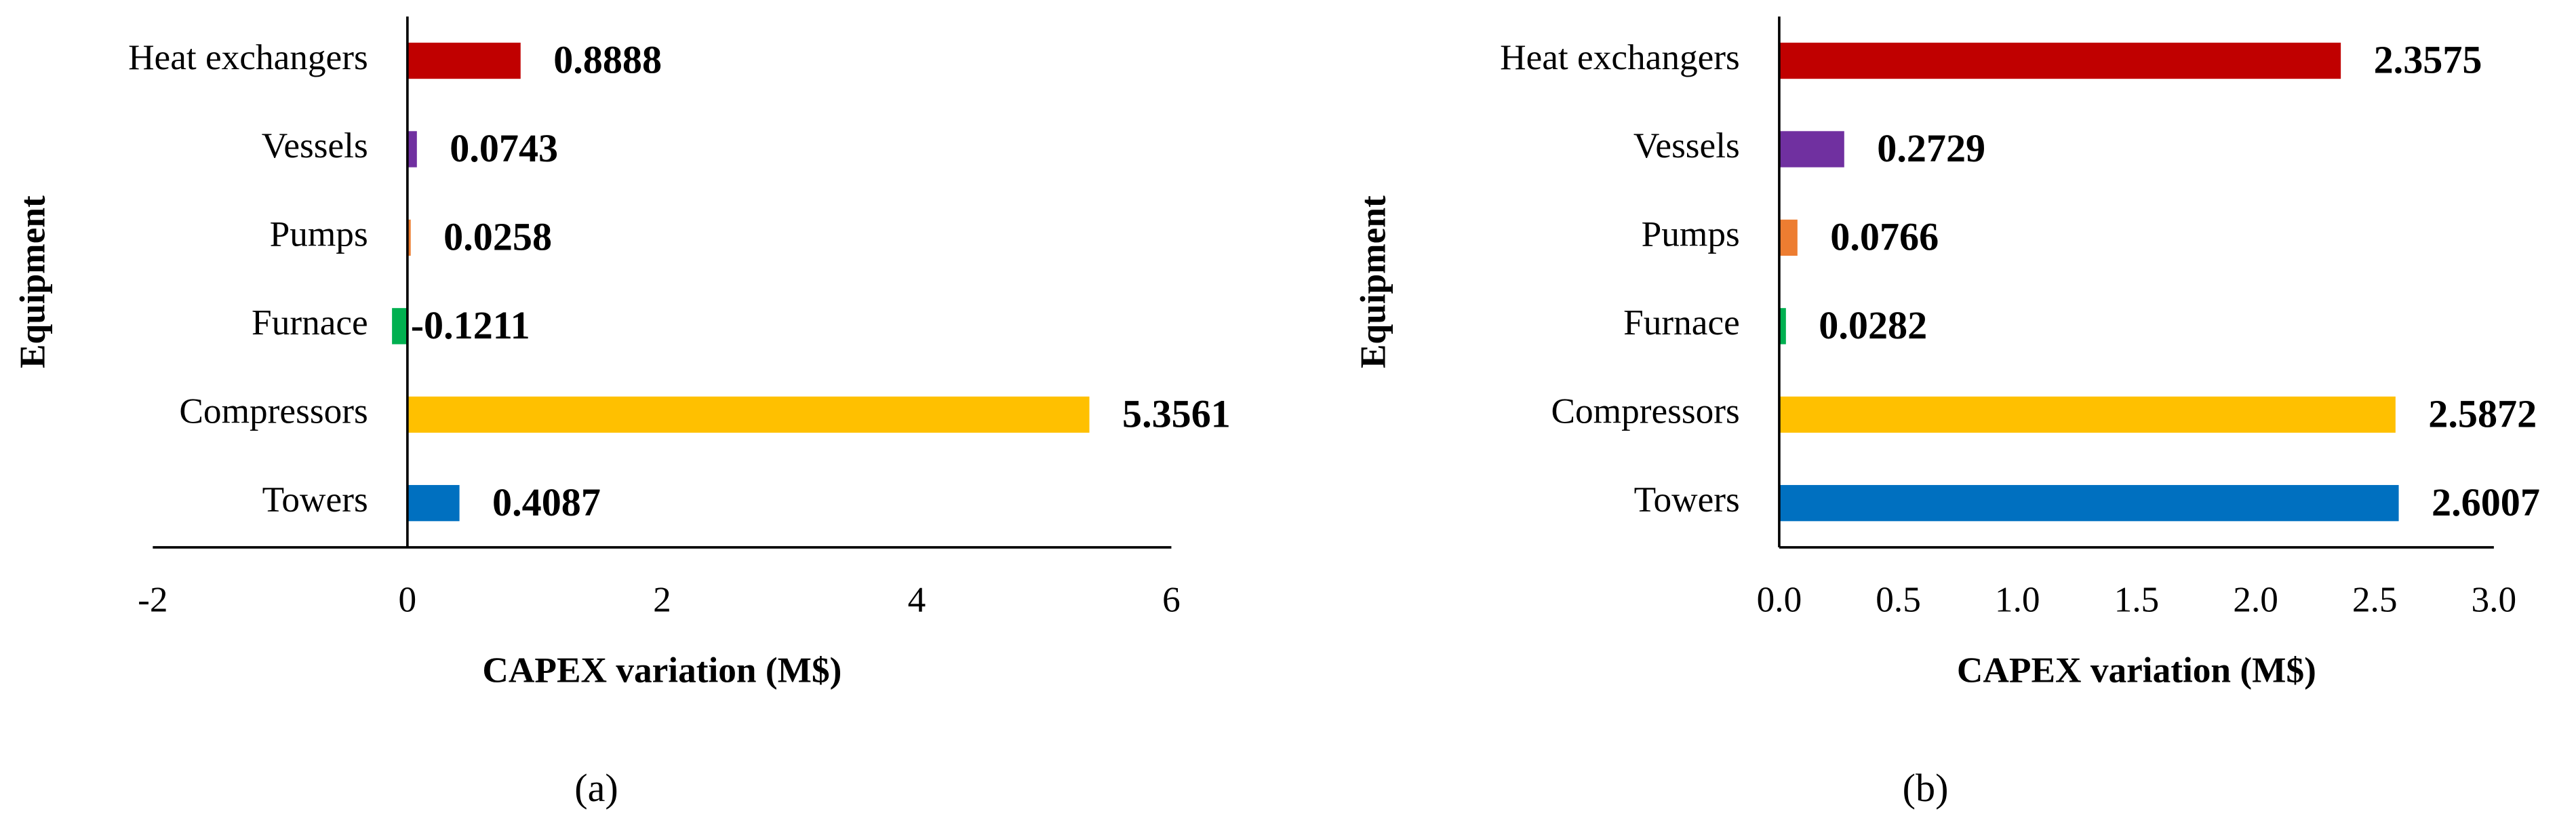 The width and height of the screenshot is (2576, 835). I want to click on x-tick-label: 2.0, so click(2256, 600).